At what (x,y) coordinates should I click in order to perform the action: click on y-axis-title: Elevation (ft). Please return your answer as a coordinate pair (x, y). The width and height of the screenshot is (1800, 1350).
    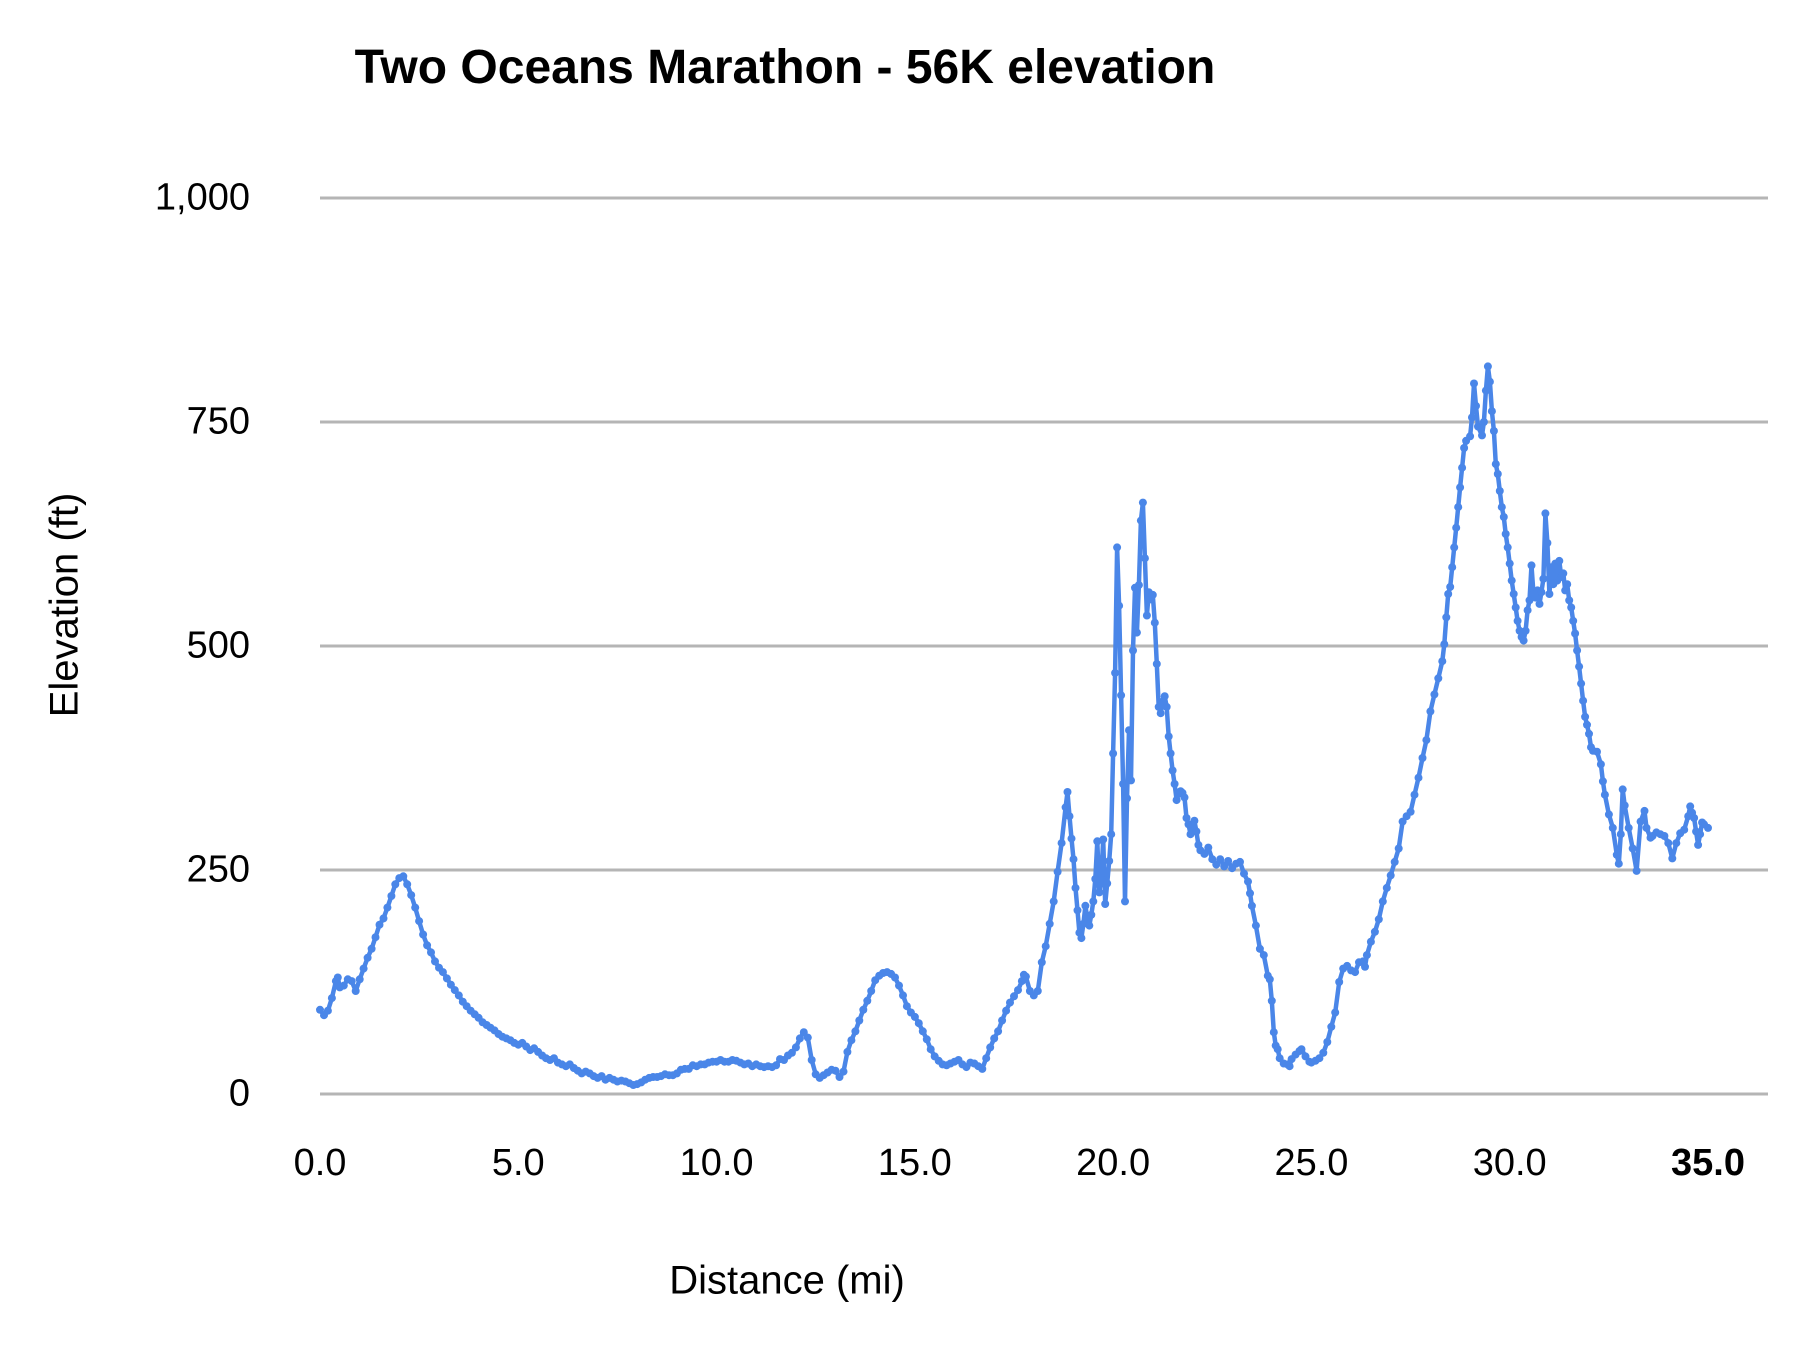
    Looking at the image, I should click on (64, 605).